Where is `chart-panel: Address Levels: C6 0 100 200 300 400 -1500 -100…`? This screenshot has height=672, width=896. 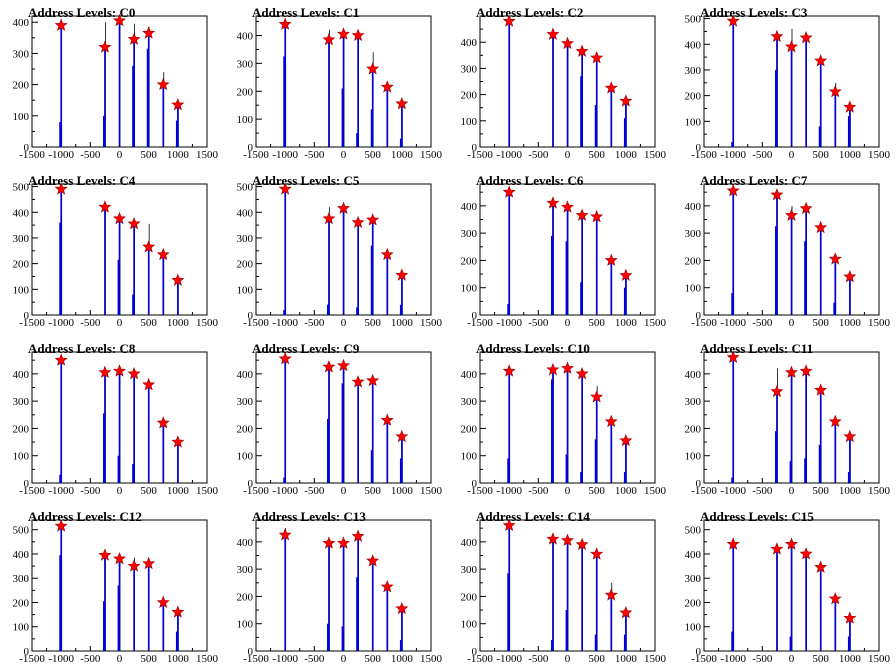
chart-panel: Address Levels: C6 0 100 200 300 400 -1500 -100… is located at coordinates (564, 251).